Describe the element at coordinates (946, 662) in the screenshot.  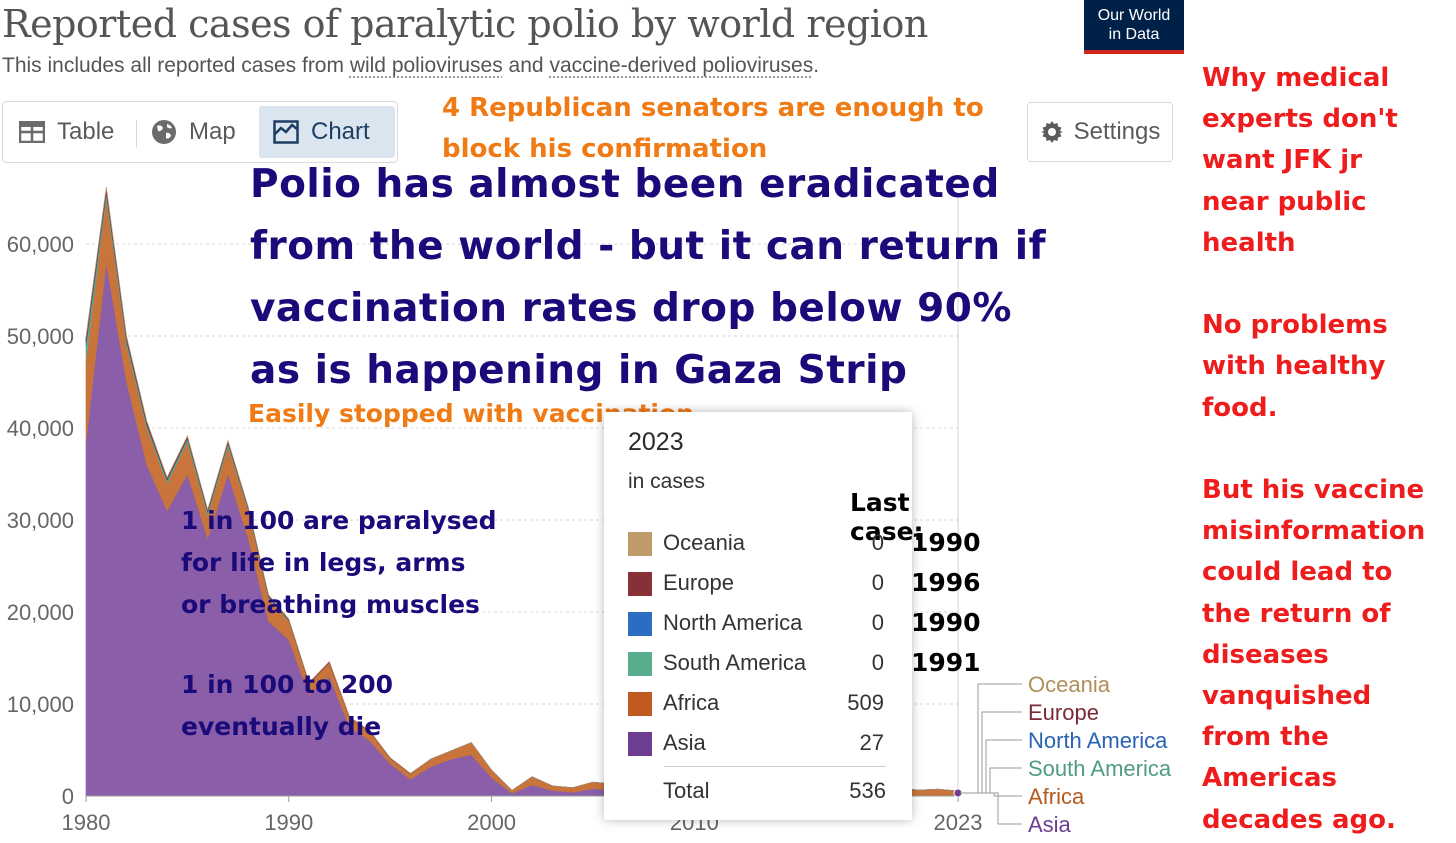
I see `tooltip-last-case-year: 1991` at that location.